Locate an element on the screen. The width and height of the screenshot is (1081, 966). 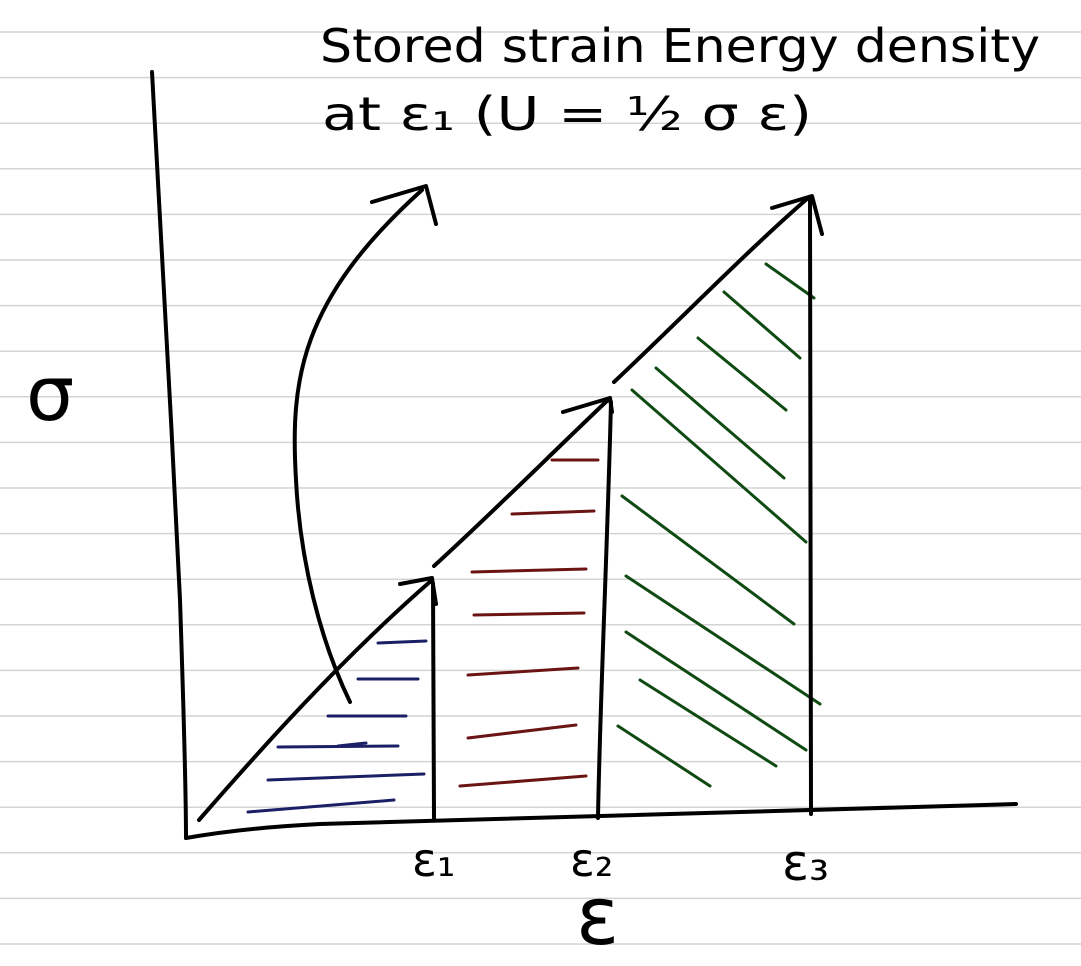
tick-label-e1: ε₁ is located at coordinates (433, 860).